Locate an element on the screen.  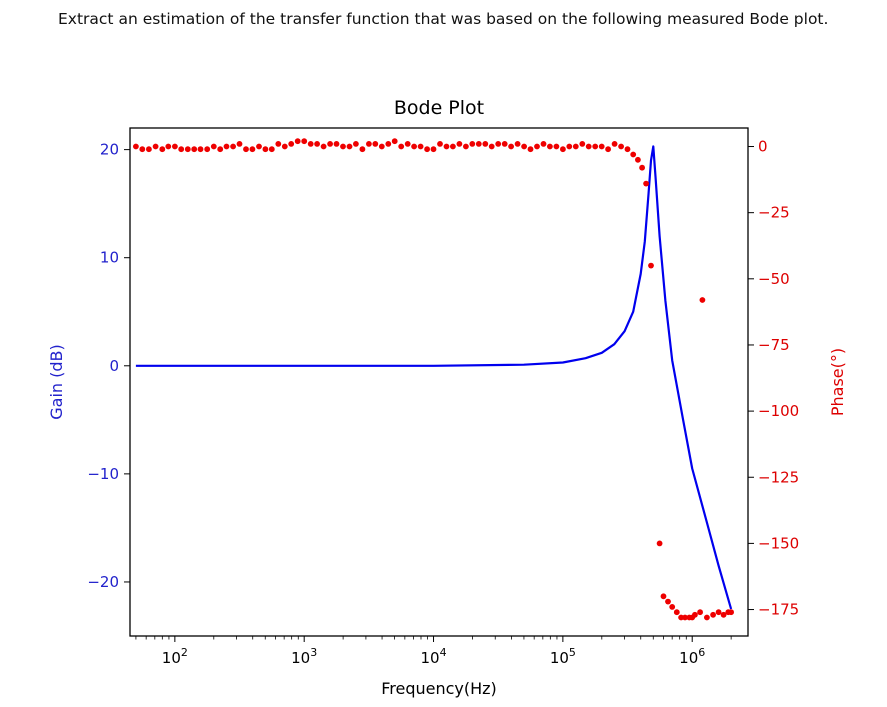
x-tick-label: 10⁶ is located at coordinates (692, 656).